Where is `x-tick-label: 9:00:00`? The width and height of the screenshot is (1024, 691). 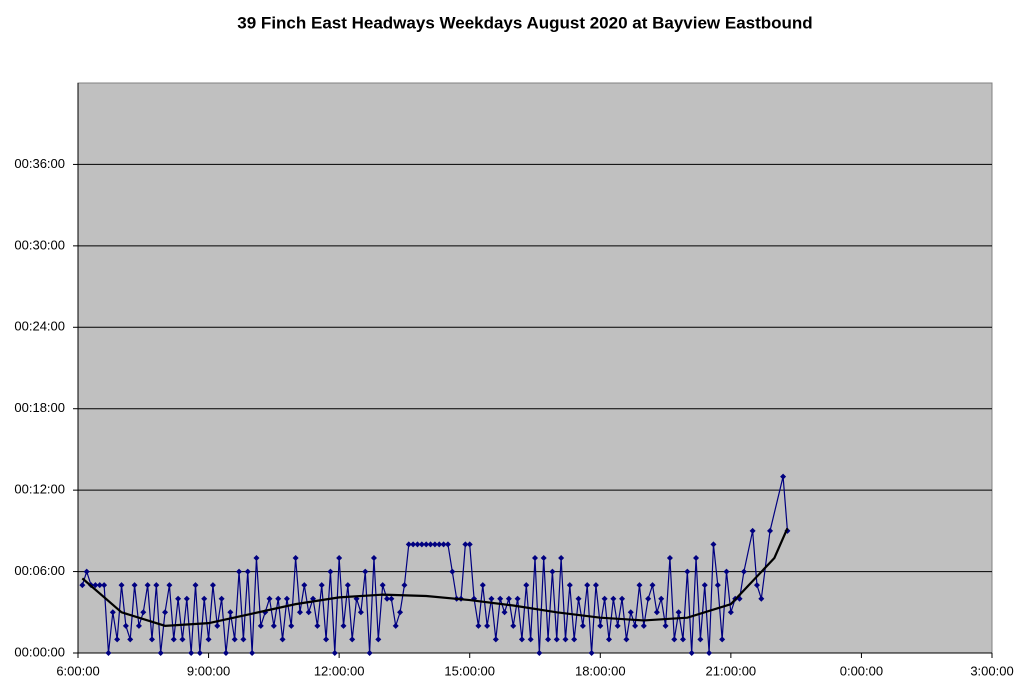
x-tick-label: 9:00:00 is located at coordinates (208, 670).